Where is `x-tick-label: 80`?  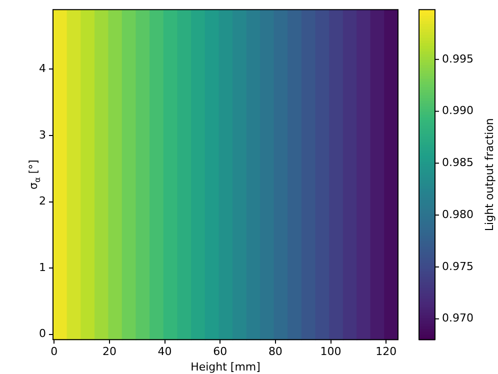
x-tick-label: 80 is located at coordinates (275, 351).